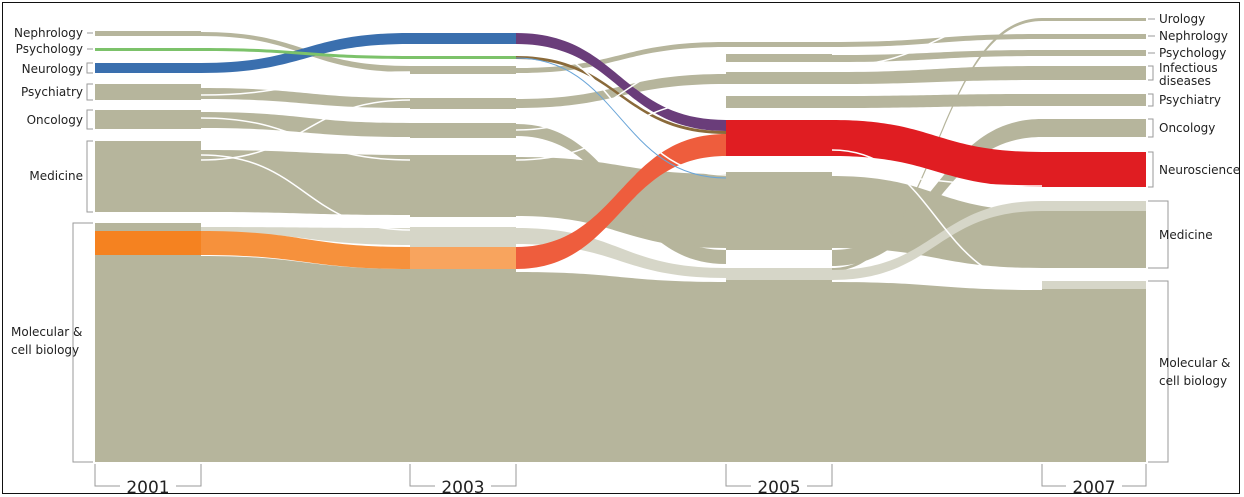 Image resolution: width=1244 pixels, height=497 pixels. Describe the element at coordinates (56, 176) in the screenshot. I see `label-left-medicine: Medicine` at that location.